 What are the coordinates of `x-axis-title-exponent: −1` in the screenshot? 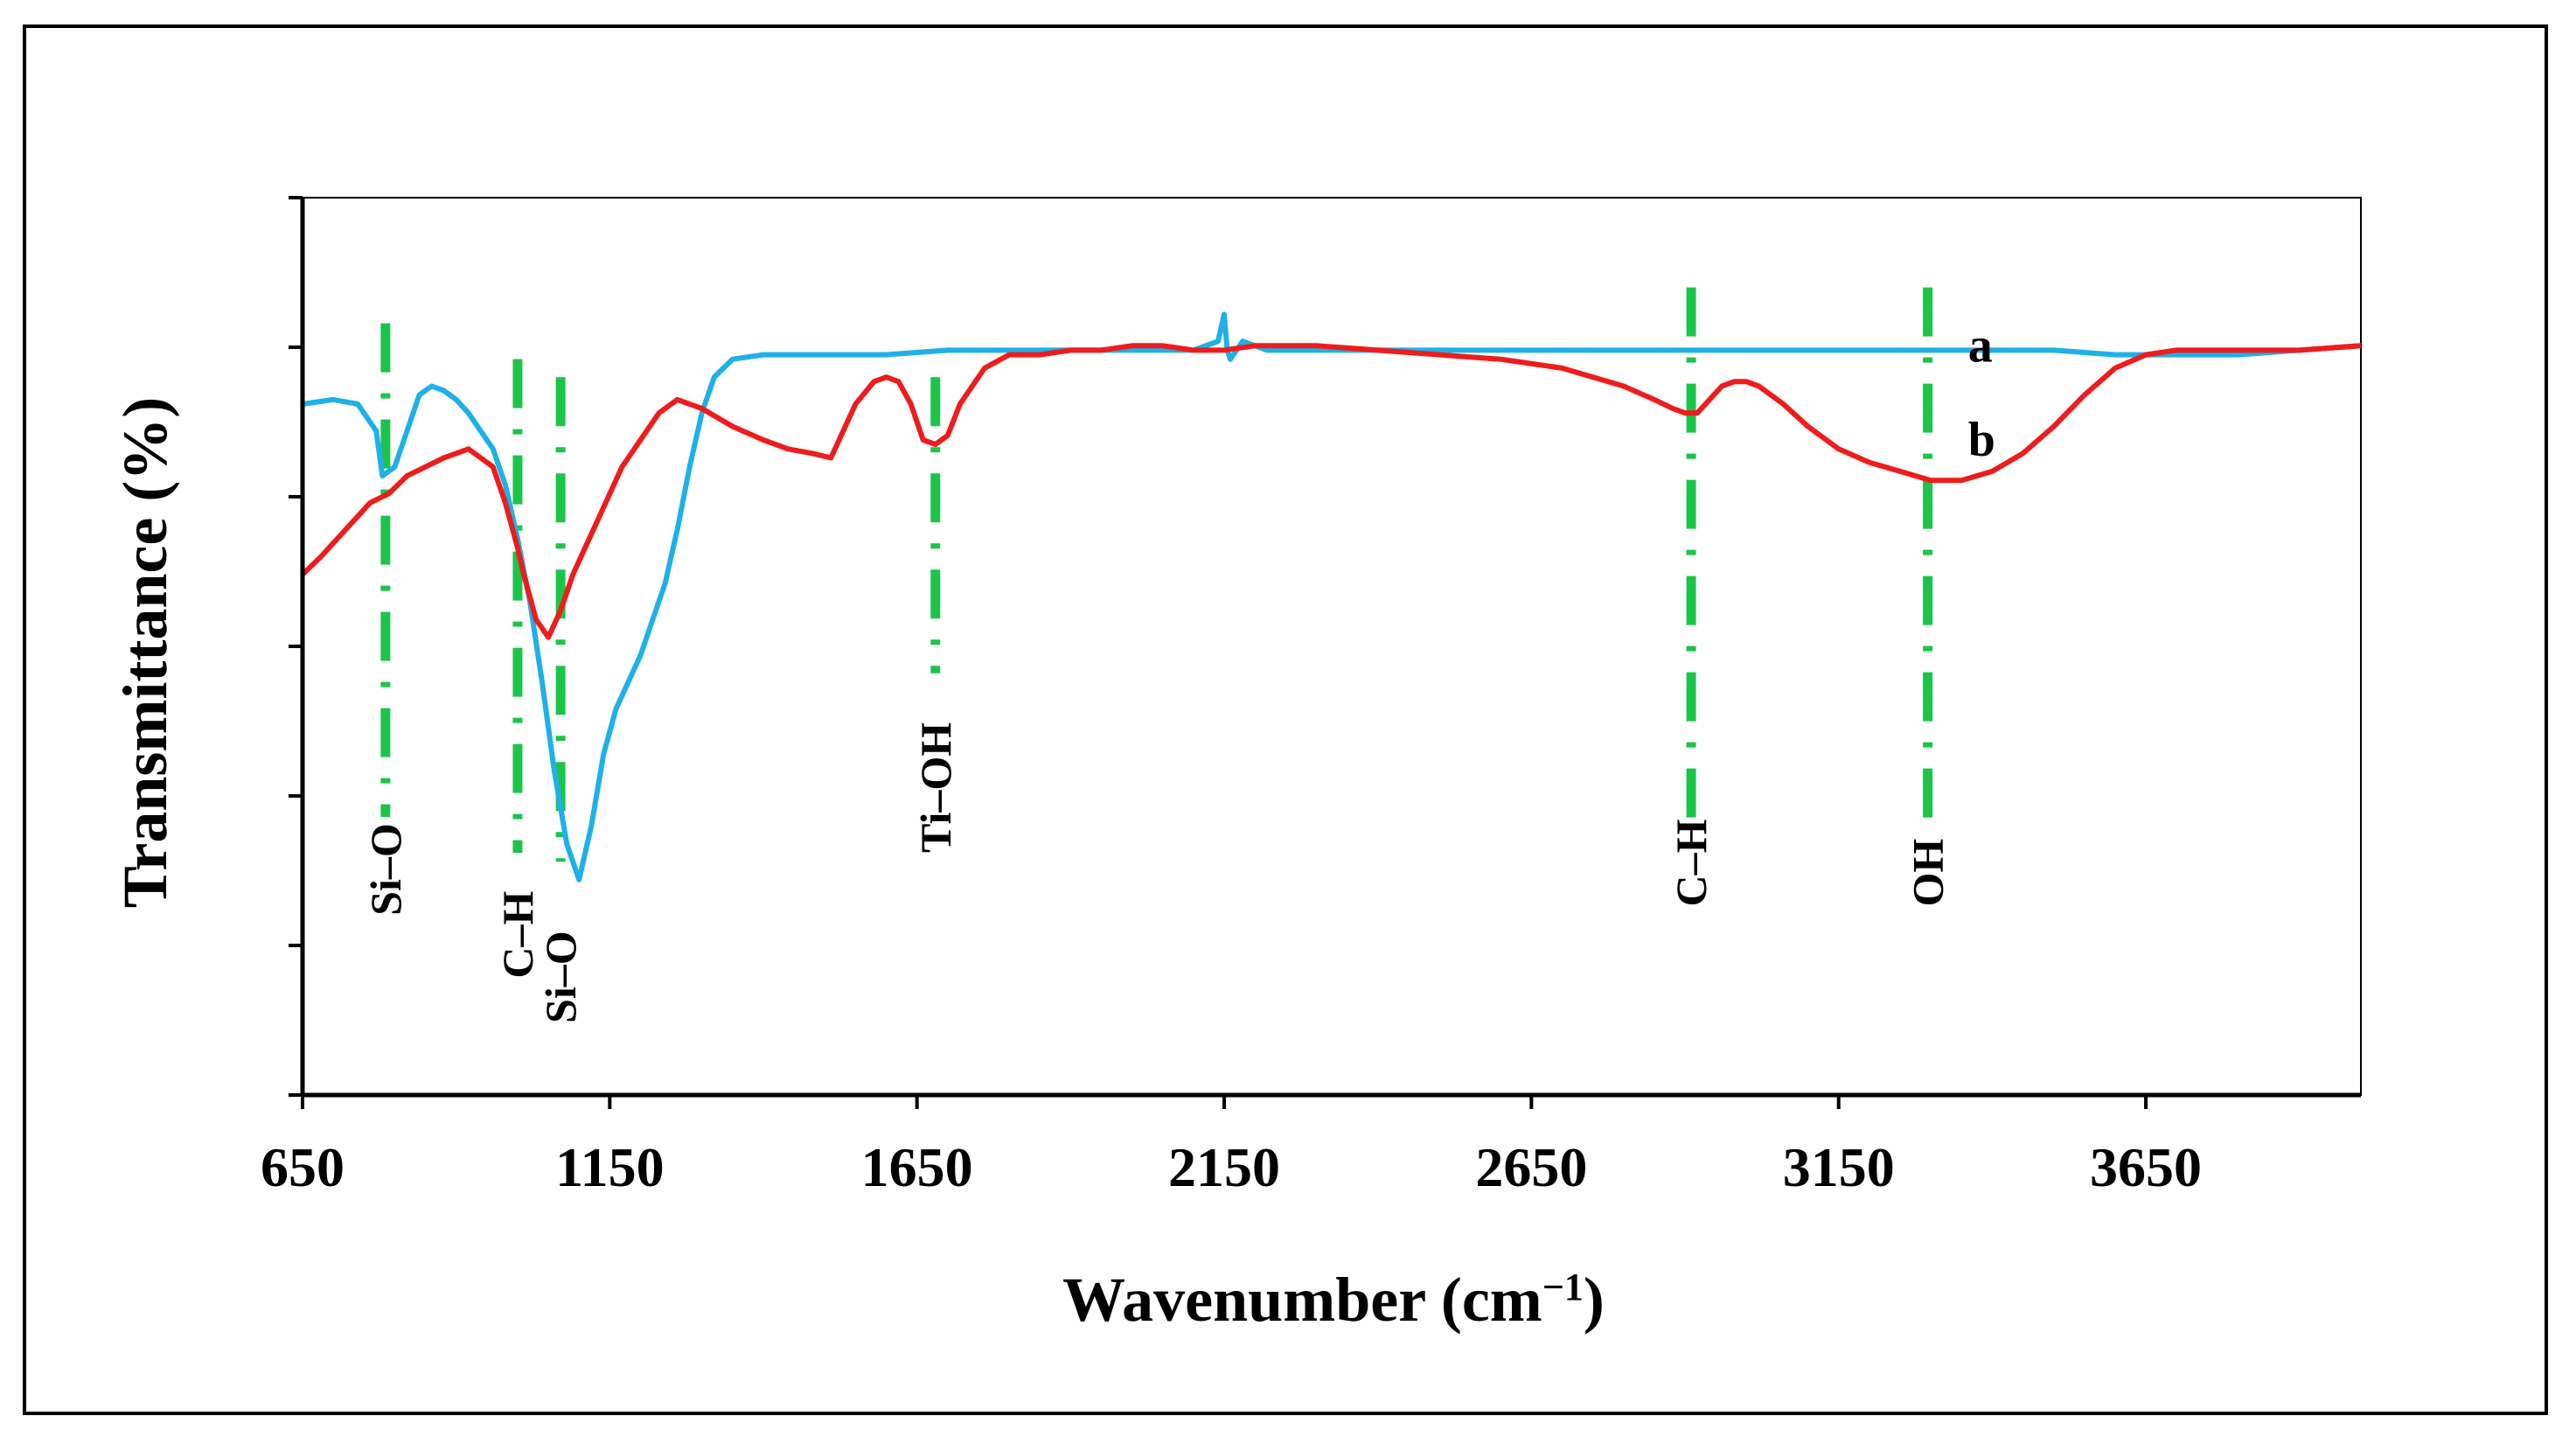 It's located at (1563, 1287).